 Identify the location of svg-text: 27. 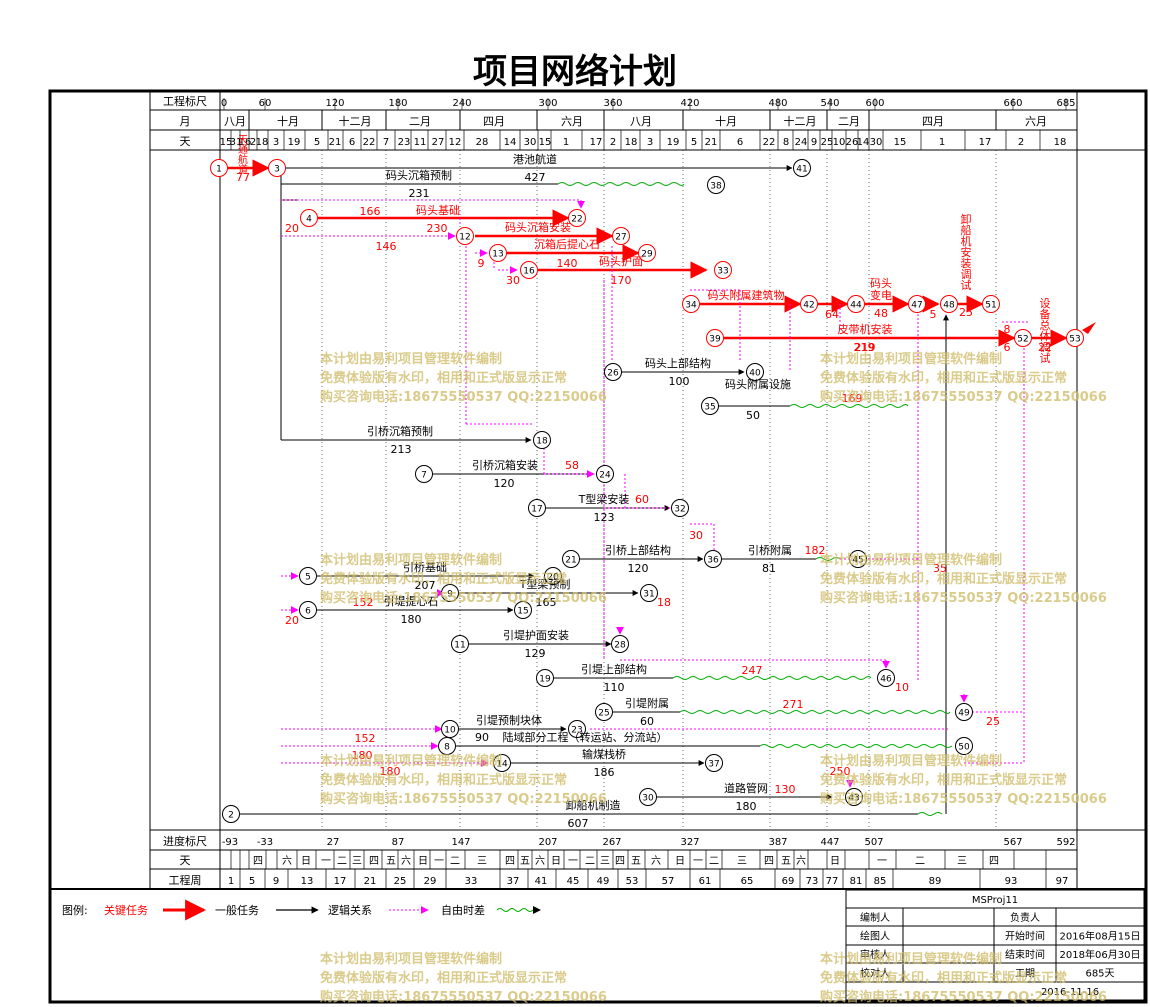
(620, 238).